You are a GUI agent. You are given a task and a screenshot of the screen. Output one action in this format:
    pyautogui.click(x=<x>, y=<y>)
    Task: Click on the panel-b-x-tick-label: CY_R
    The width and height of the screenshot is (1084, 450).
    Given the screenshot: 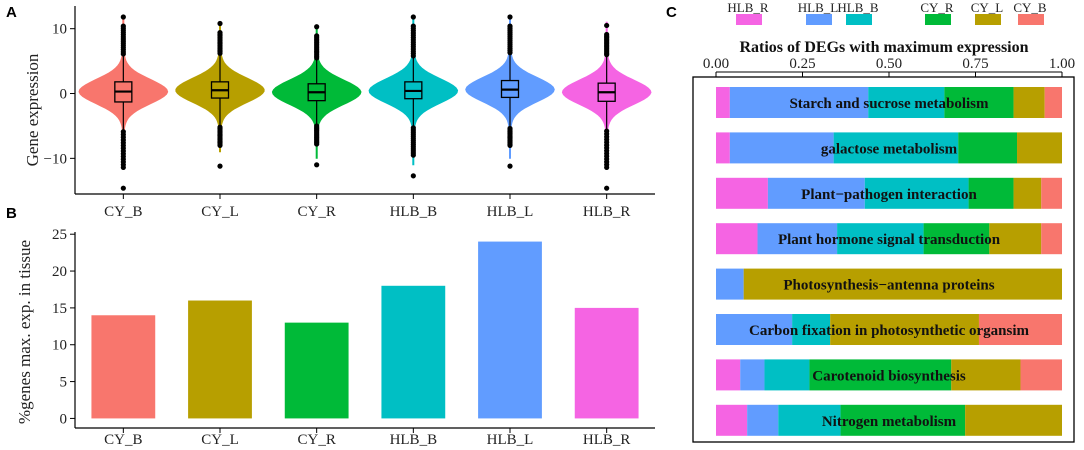 What is the action you would take?
    pyautogui.click(x=316, y=440)
    